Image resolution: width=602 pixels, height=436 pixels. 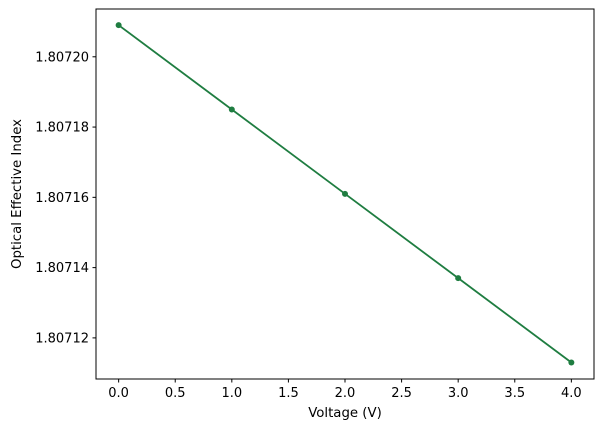 What do you see at coordinates (62, 268) in the screenshot?
I see `y-tick-label: 1.80714` at bounding box center [62, 268].